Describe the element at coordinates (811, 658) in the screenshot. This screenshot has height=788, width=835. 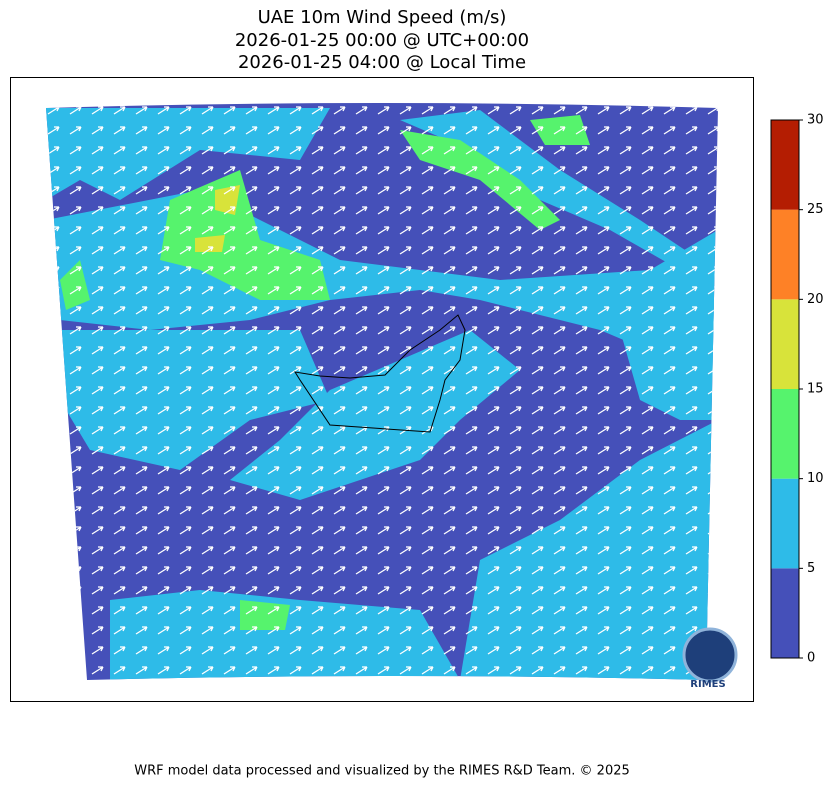
I see `colorbar-tick-label: 0` at that location.